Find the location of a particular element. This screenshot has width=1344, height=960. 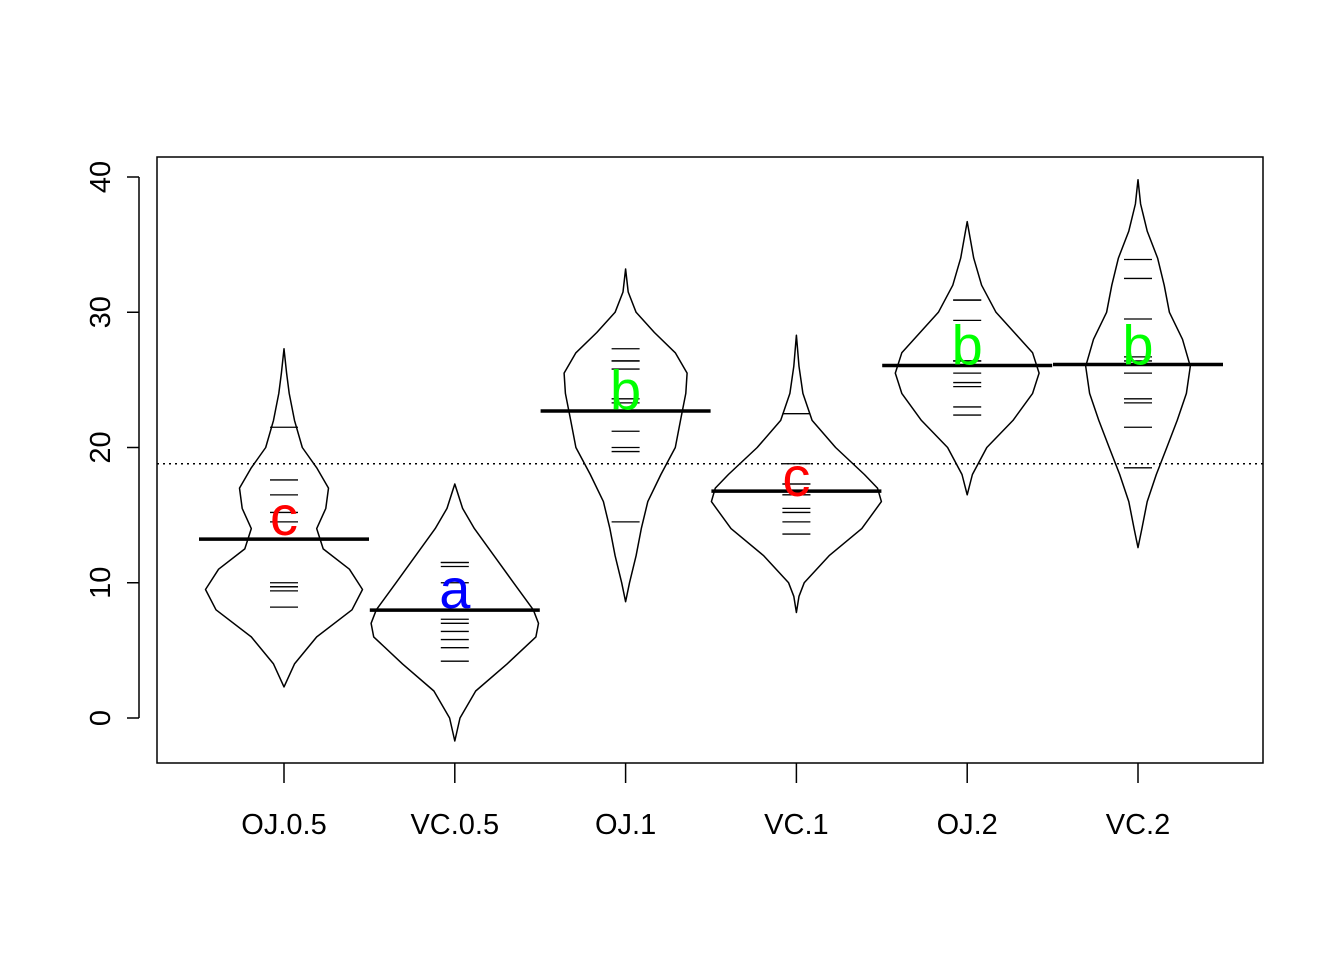

y-tick-label: 20 is located at coordinates (101, 447).